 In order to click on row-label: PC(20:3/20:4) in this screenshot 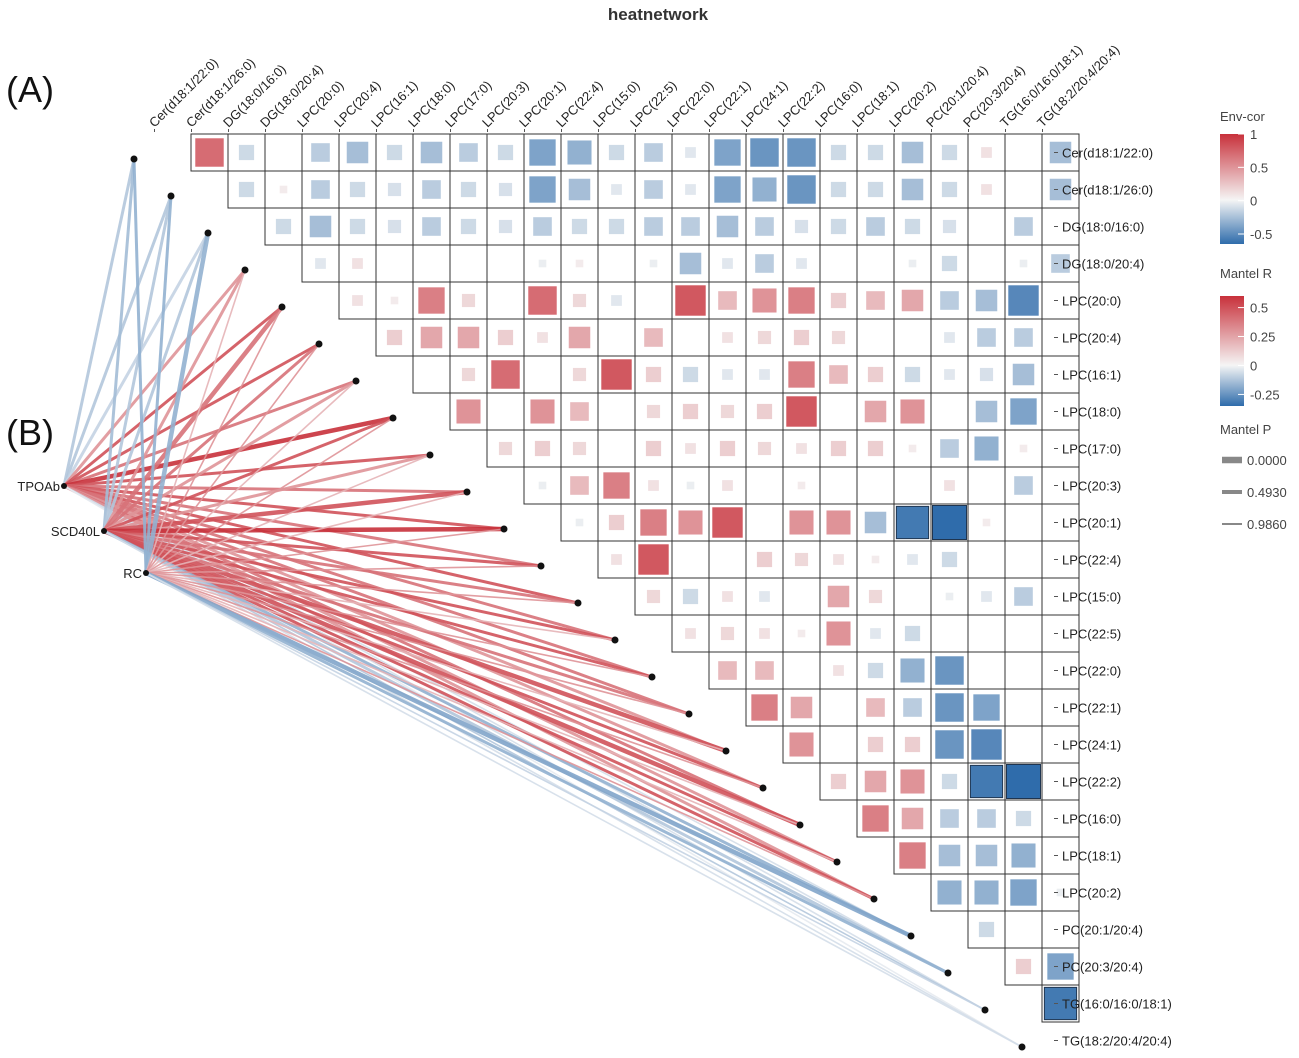, I will do `click(1102, 967)`.